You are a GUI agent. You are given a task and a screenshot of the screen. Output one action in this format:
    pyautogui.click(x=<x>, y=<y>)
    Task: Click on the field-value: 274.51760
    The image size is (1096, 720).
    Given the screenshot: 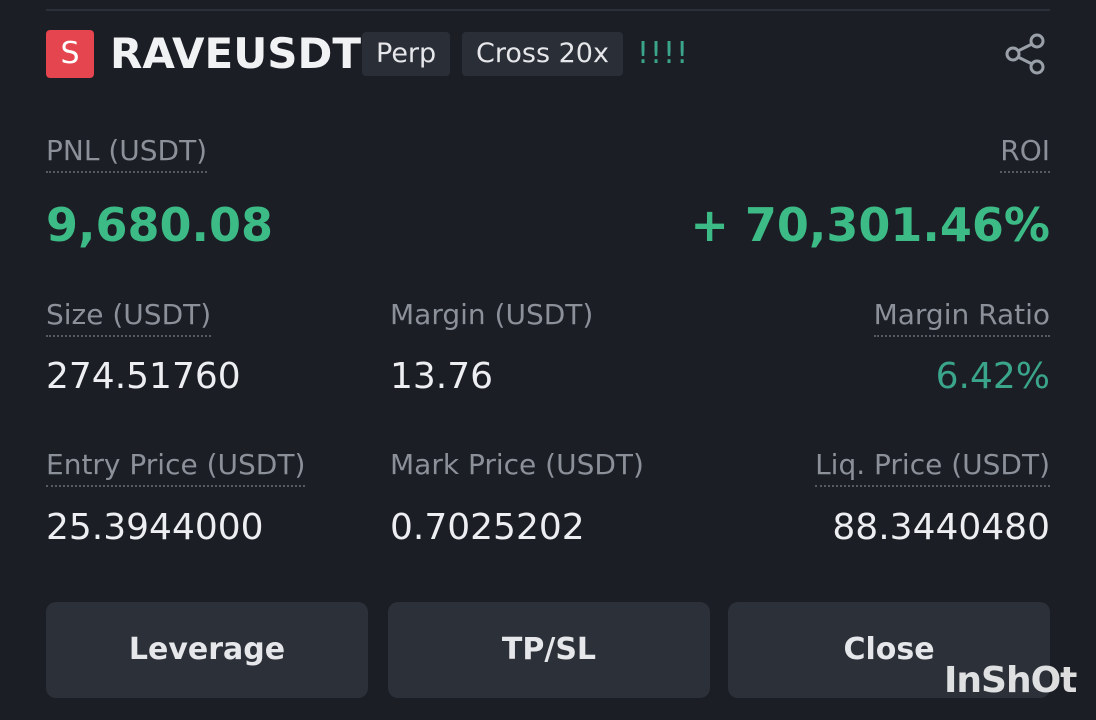 What is the action you would take?
    pyautogui.click(x=143, y=376)
    